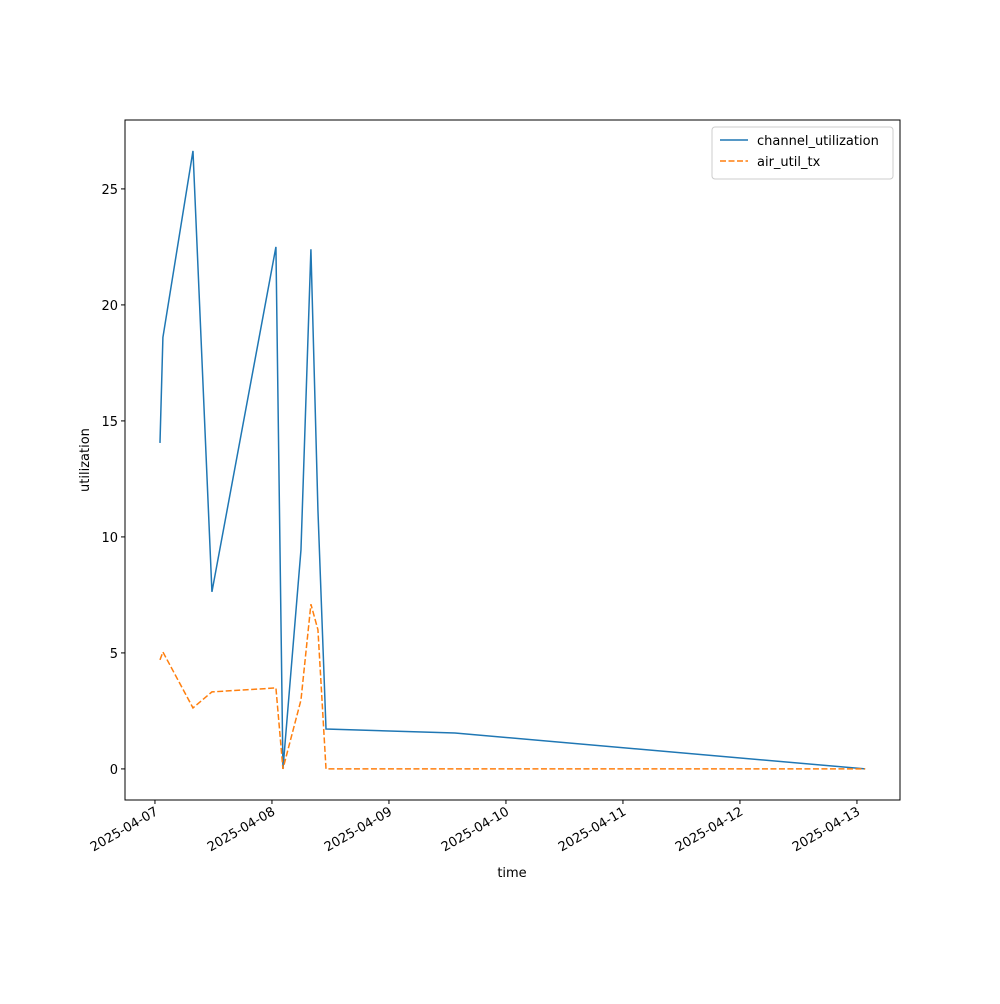  What do you see at coordinates (109, 190) in the screenshot?
I see `y-tick-label: 25` at bounding box center [109, 190].